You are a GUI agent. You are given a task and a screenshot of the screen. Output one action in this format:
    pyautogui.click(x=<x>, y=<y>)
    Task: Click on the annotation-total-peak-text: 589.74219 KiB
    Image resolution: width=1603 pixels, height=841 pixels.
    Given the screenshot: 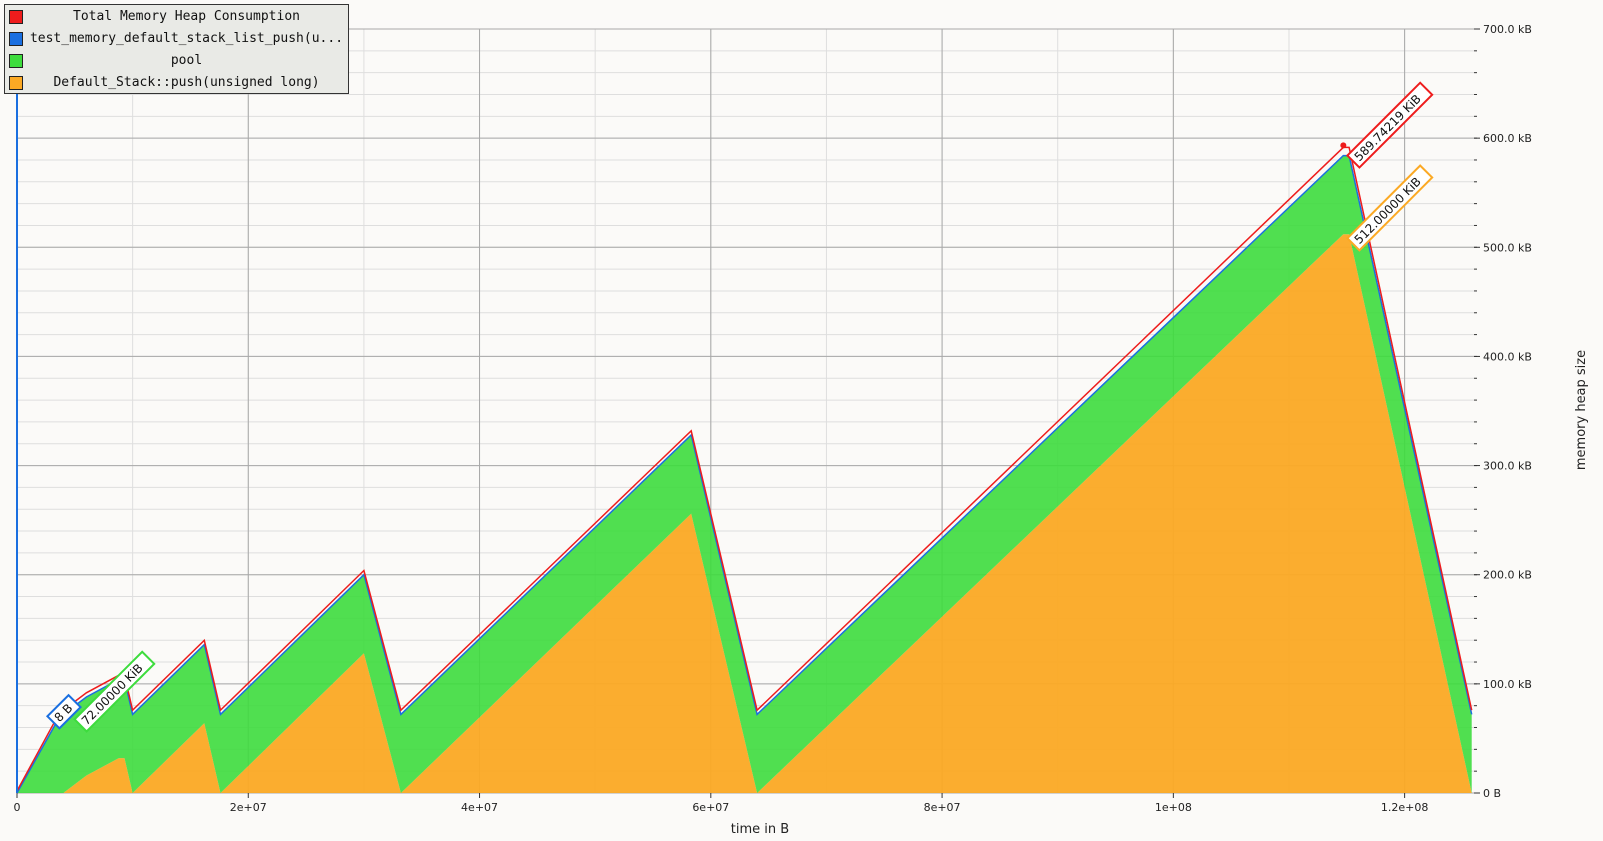 What is the action you would take?
    pyautogui.click(x=1388, y=128)
    